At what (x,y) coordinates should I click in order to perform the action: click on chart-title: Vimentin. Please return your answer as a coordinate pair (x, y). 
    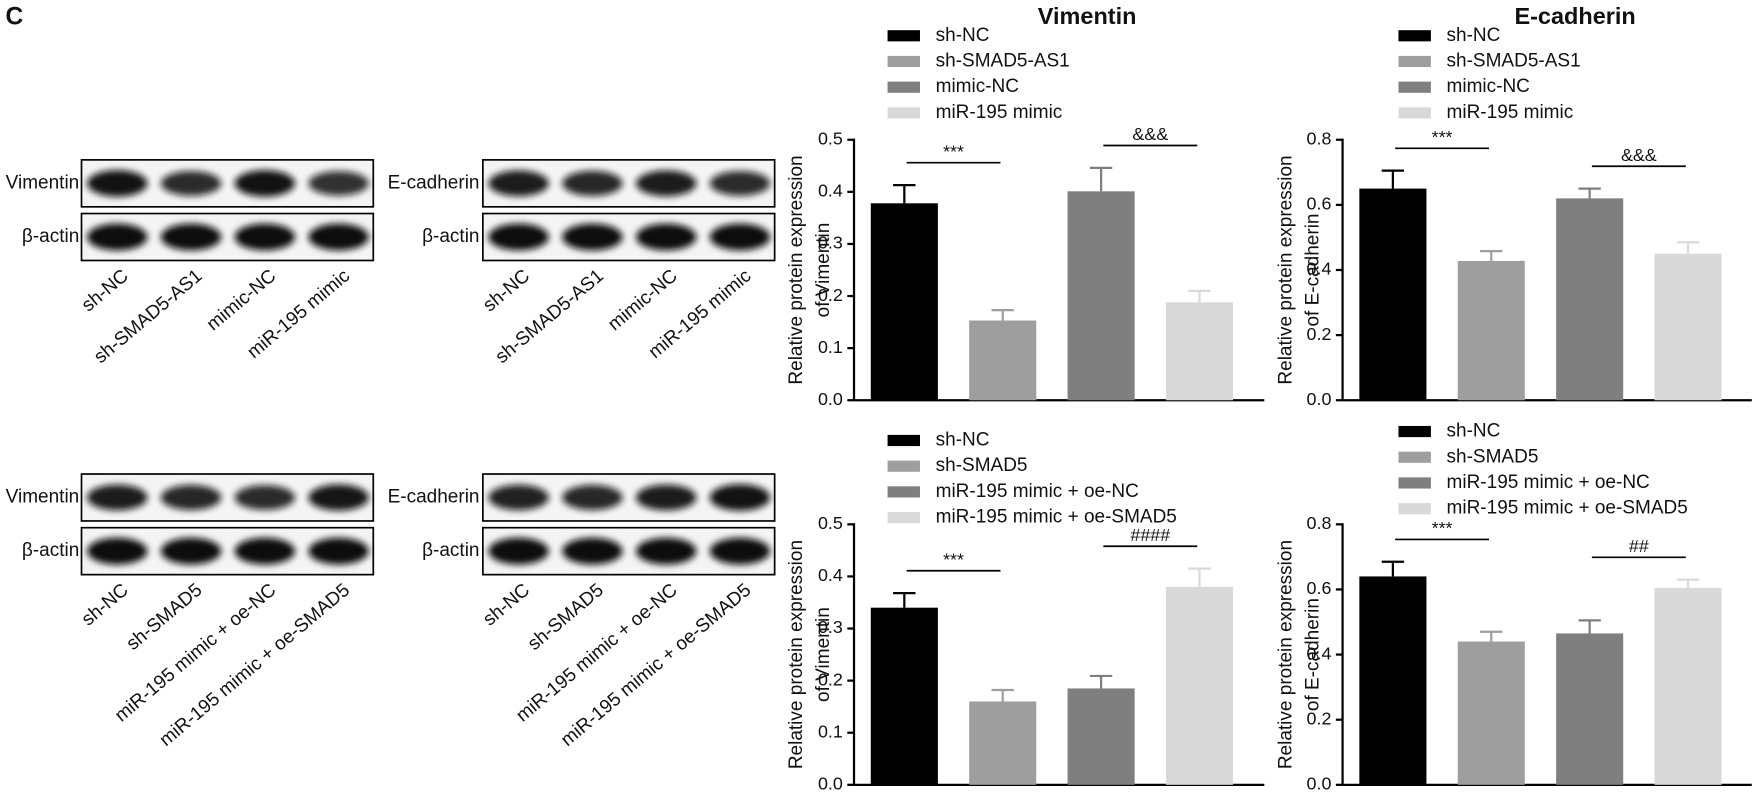
    Looking at the image, I should click on (1087, 16).